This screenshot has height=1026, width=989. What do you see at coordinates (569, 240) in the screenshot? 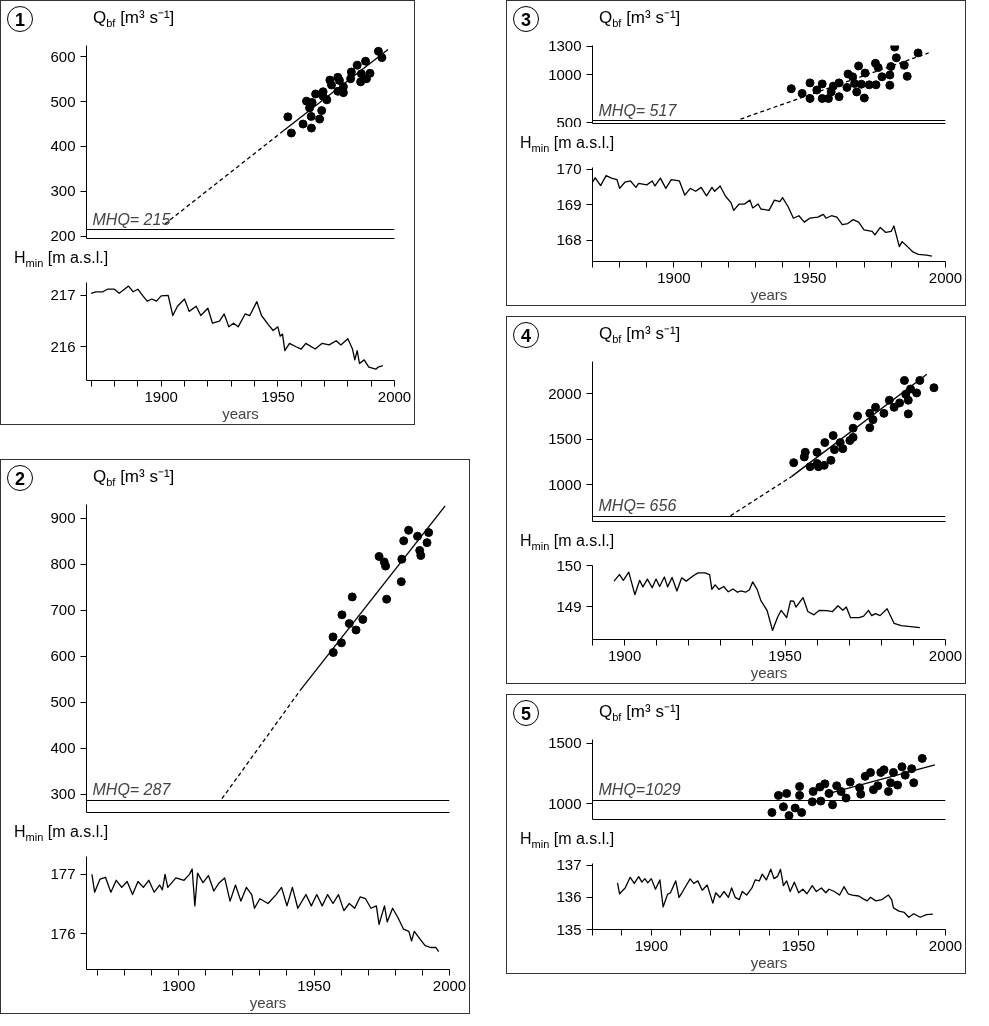
I see `y-tick-label: 168` at bounding box center [569, 240].